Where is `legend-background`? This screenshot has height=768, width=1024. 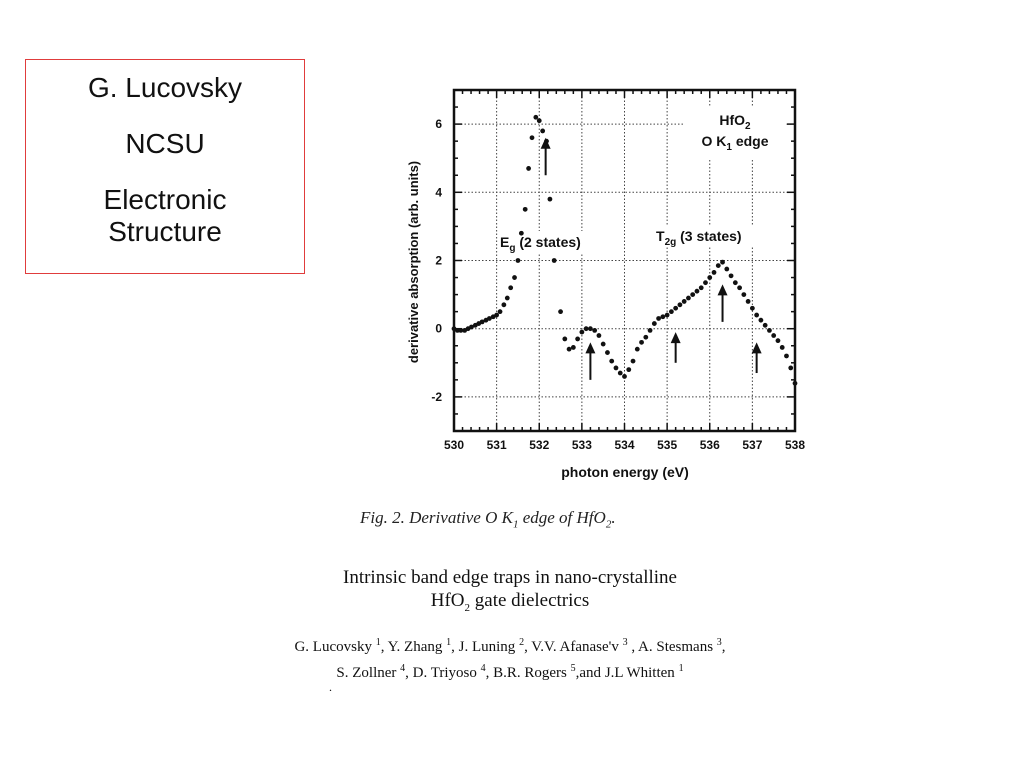 legend-background is located at coordinates (735, 133).